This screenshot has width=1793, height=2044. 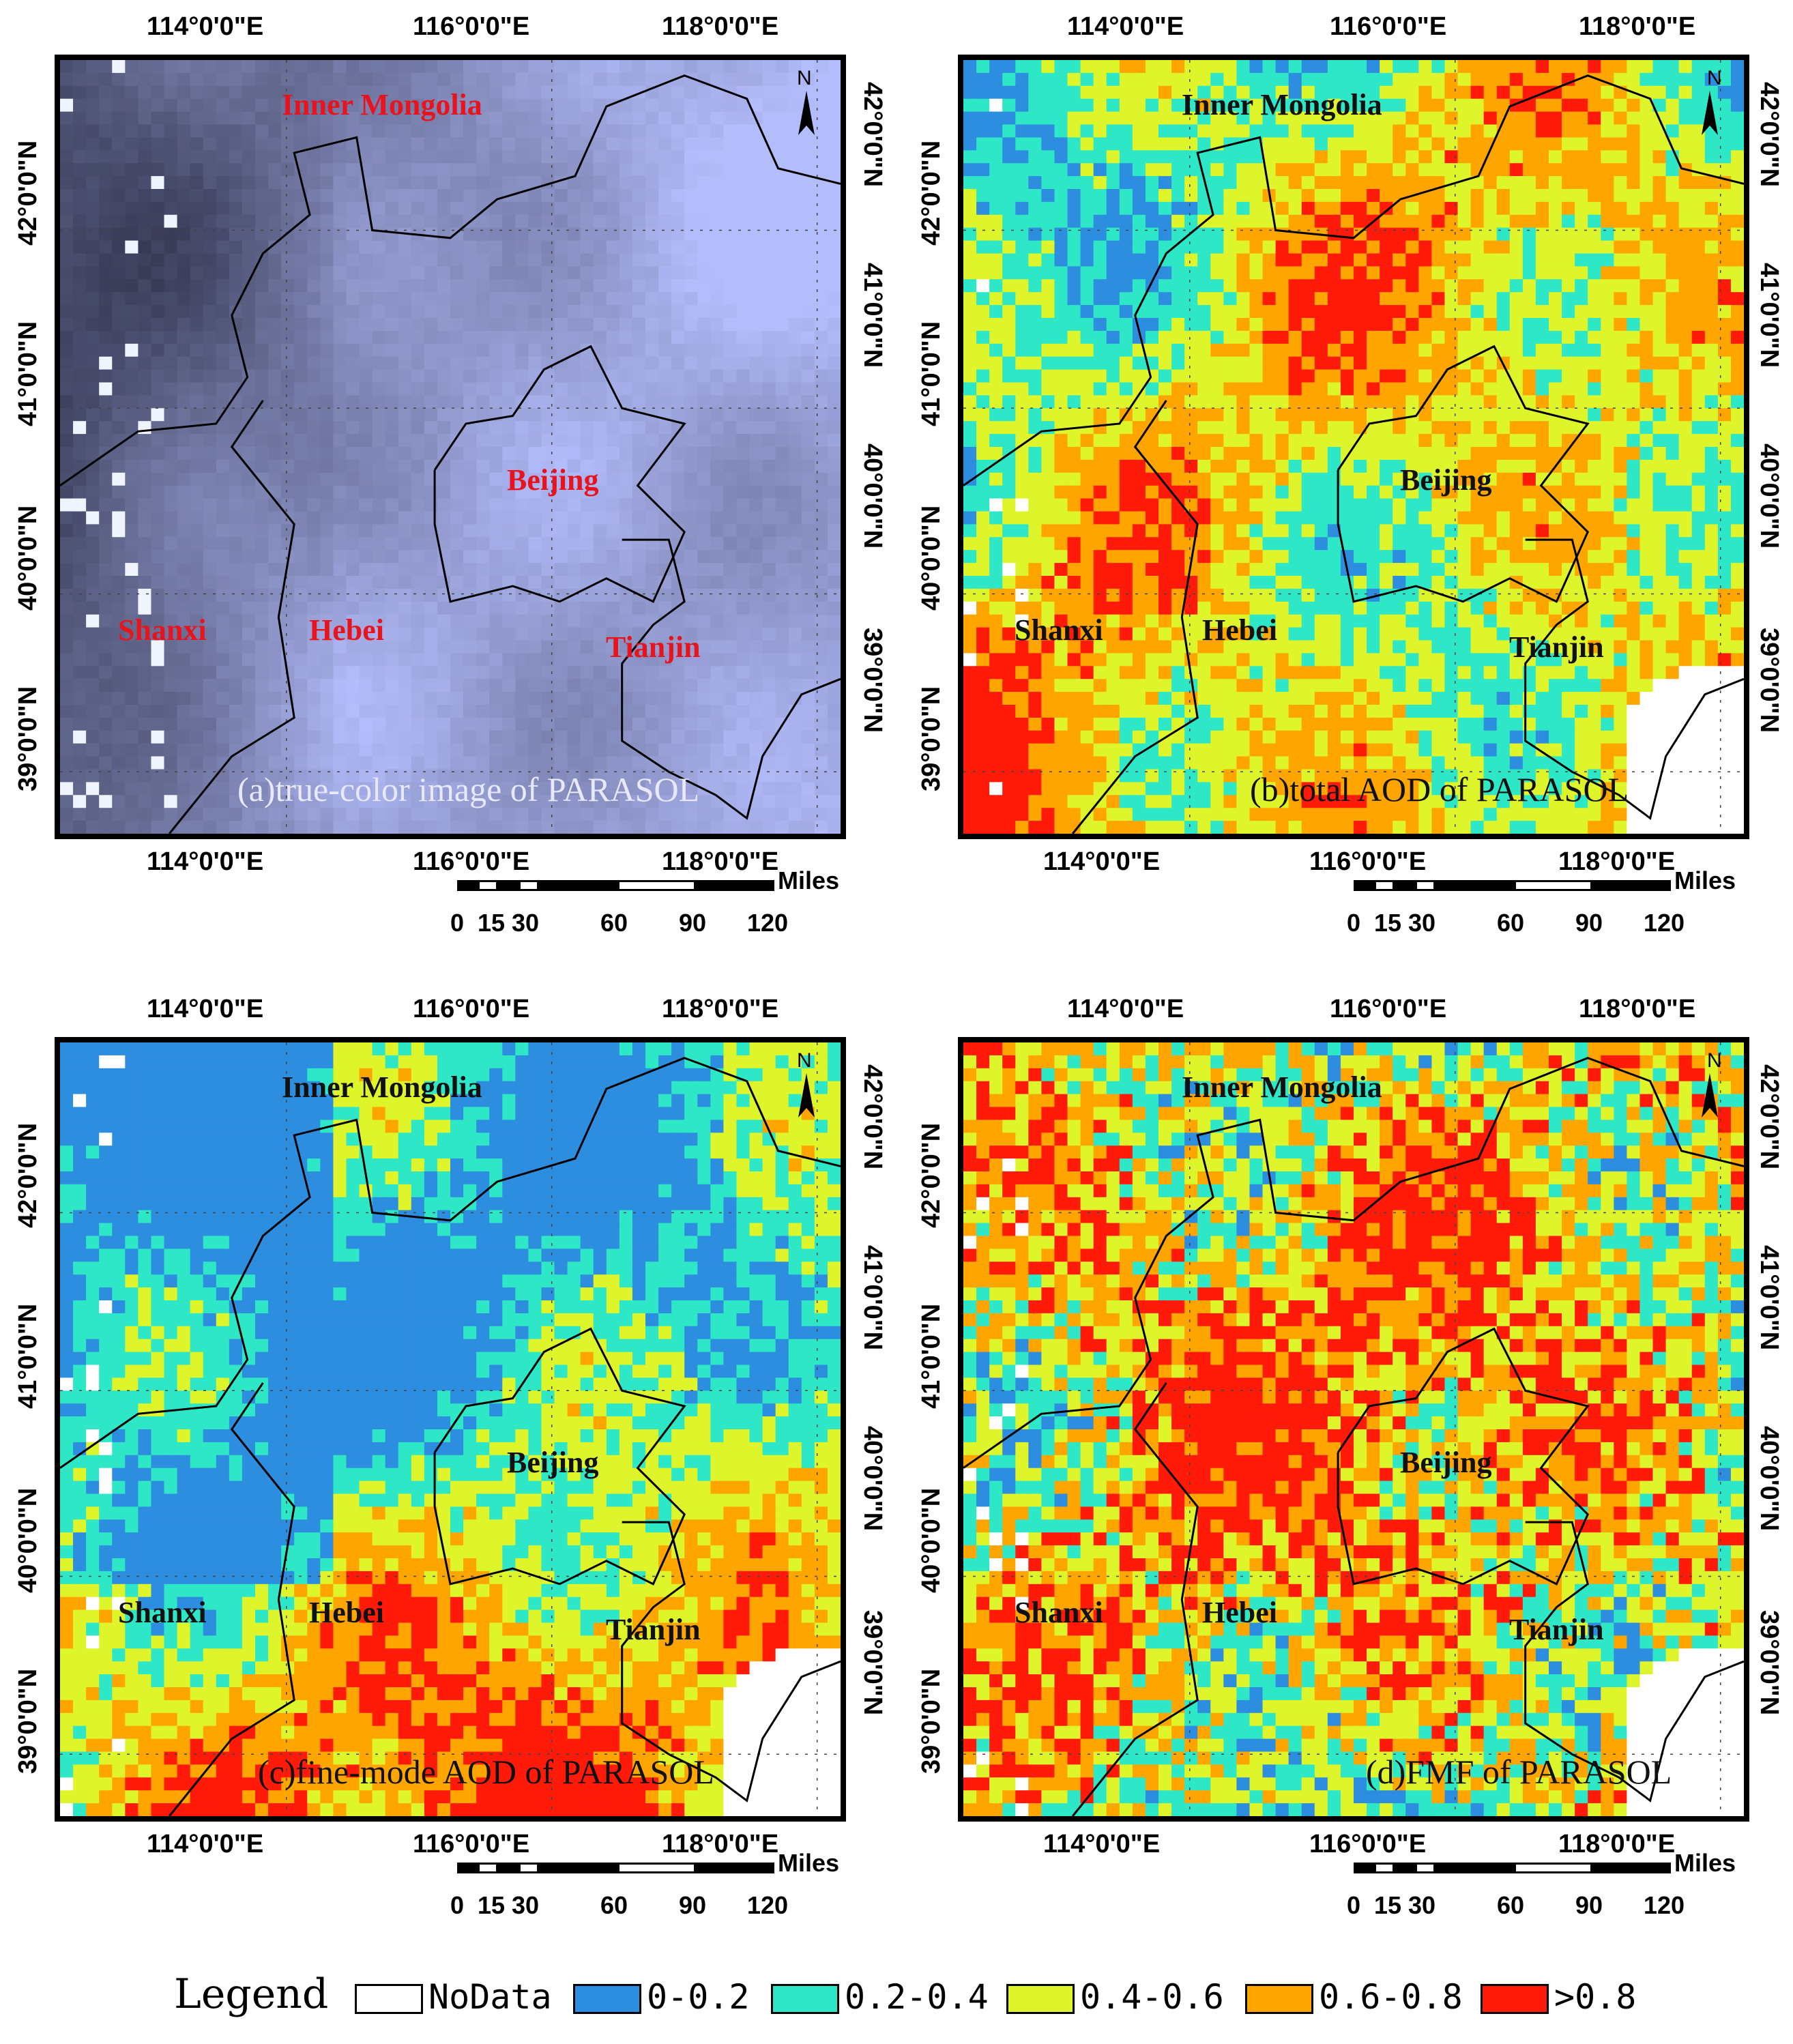 What do you see at coordinates (205, 26) in the screenshot?
I see `lon-label-top: 114°0'0"E` at bounding box center [205, 26].